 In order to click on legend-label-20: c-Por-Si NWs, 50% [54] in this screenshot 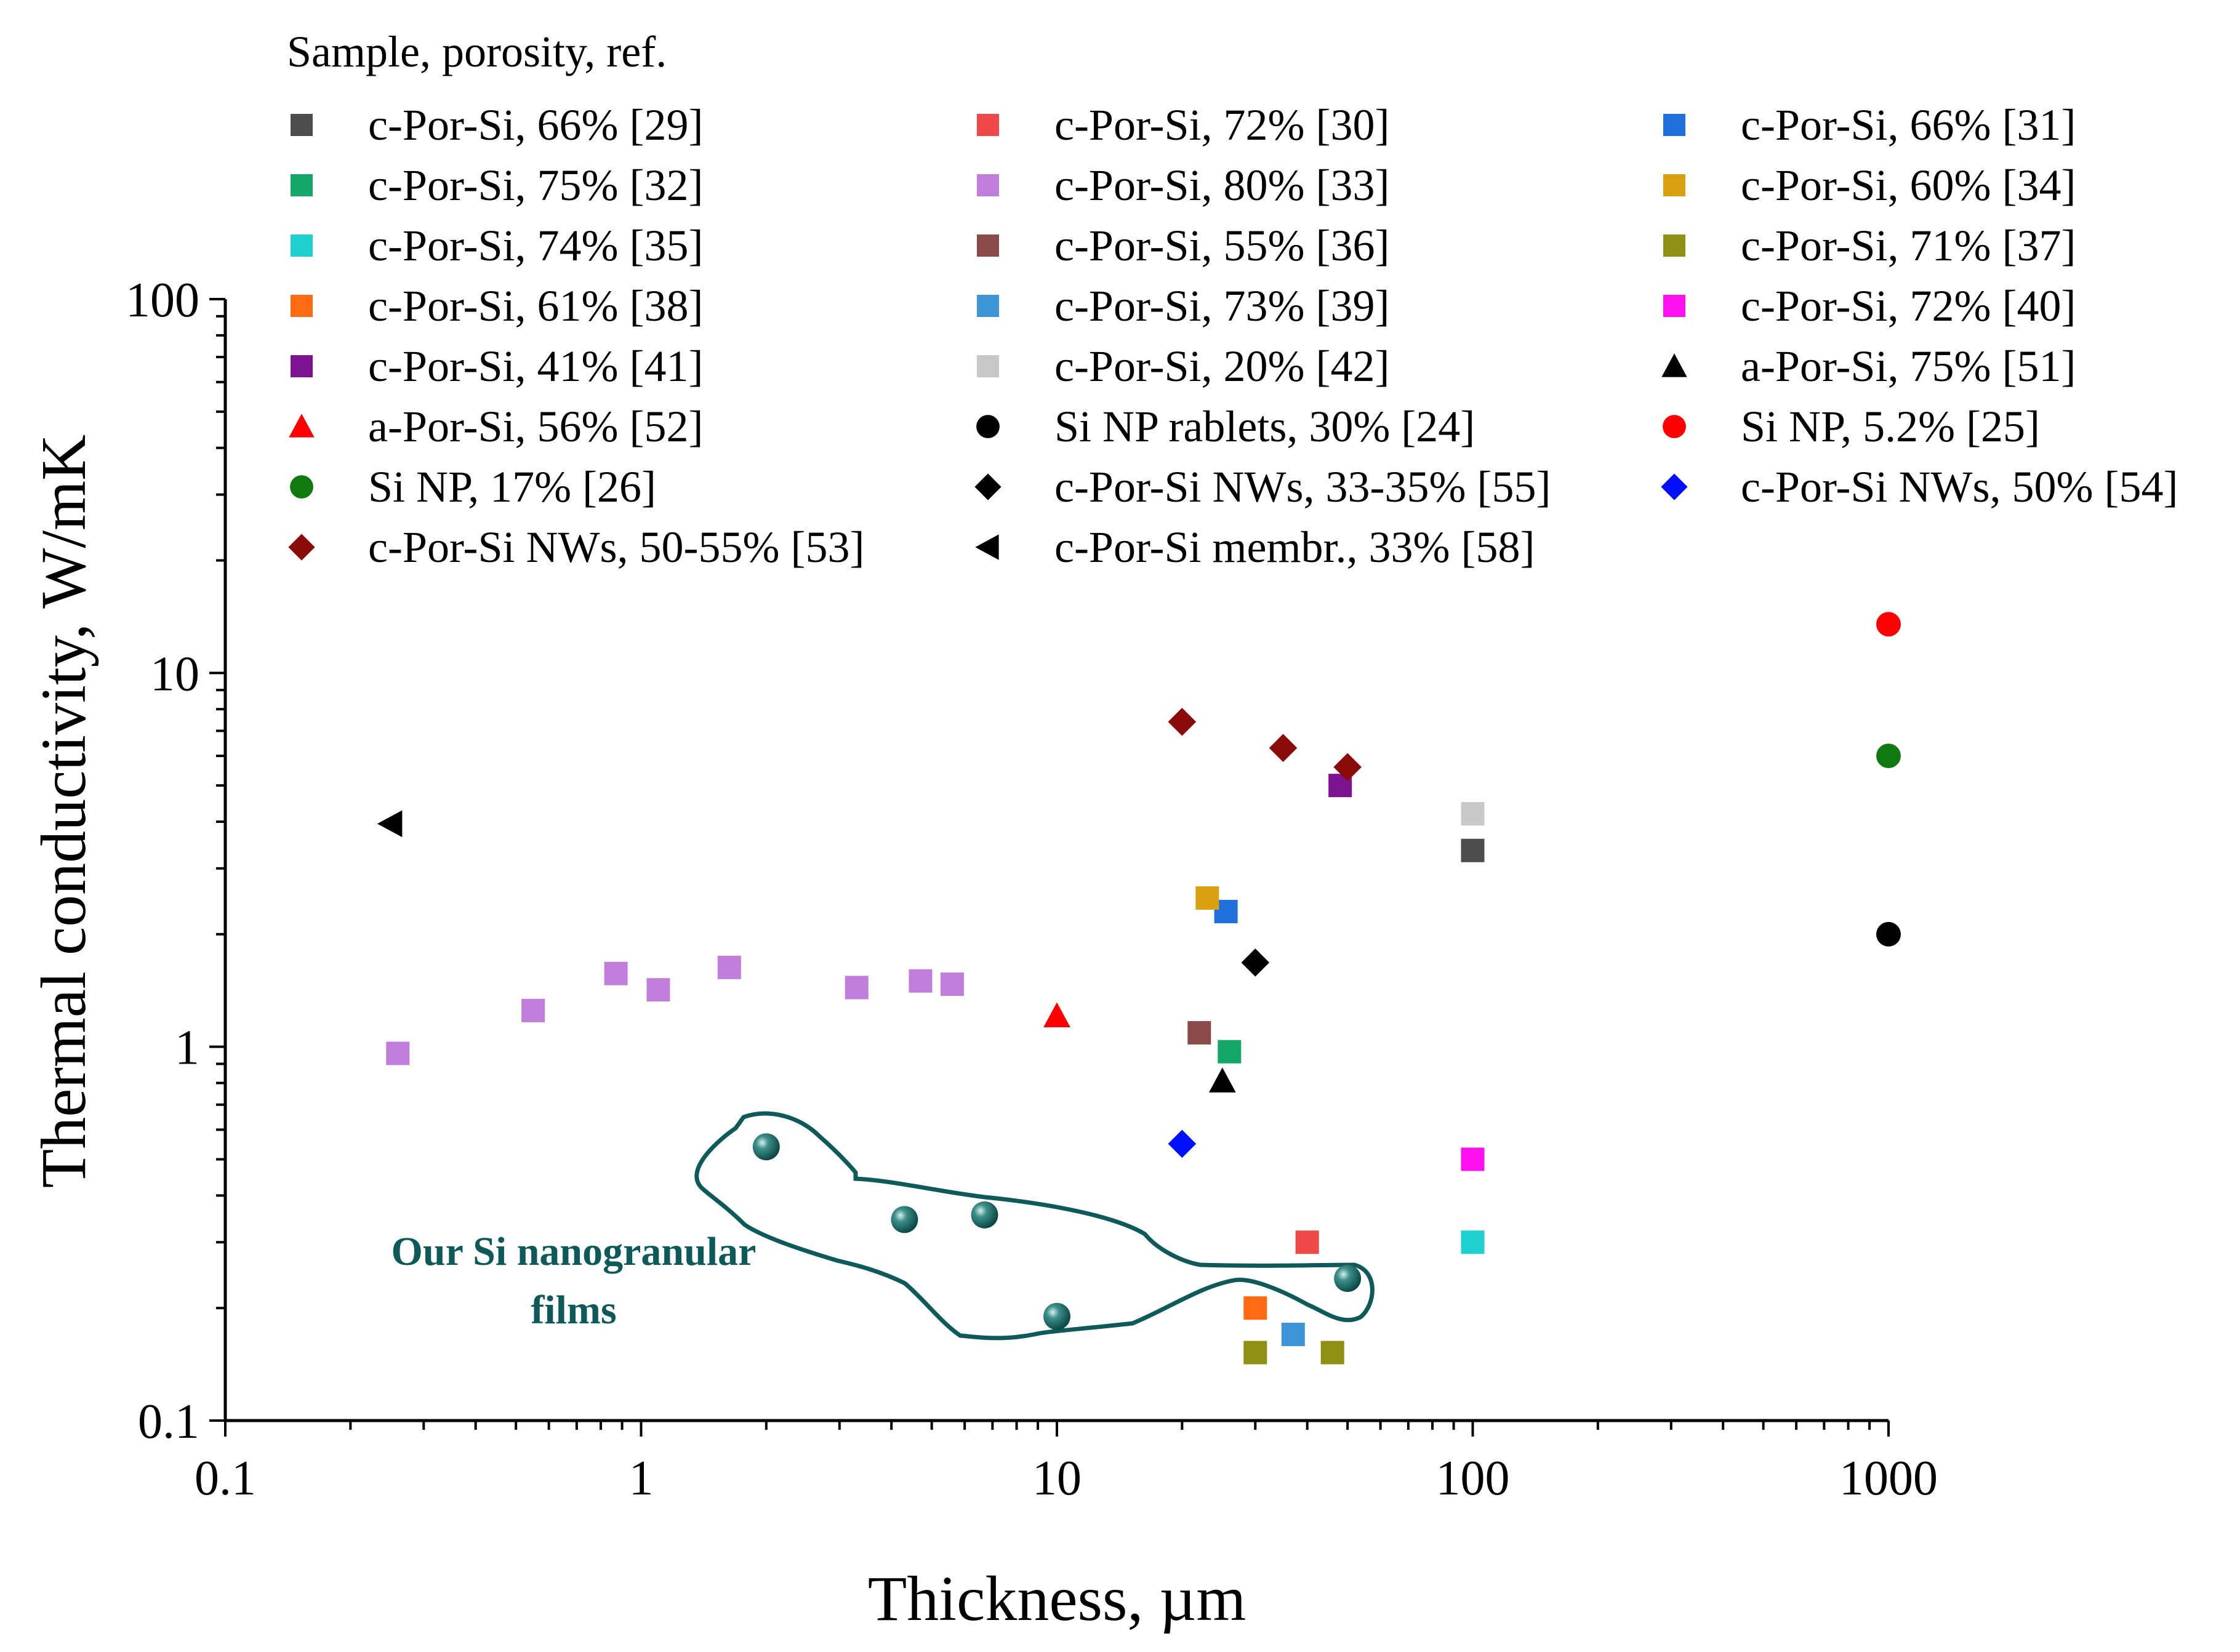, I will do `click(1960, 486)`.